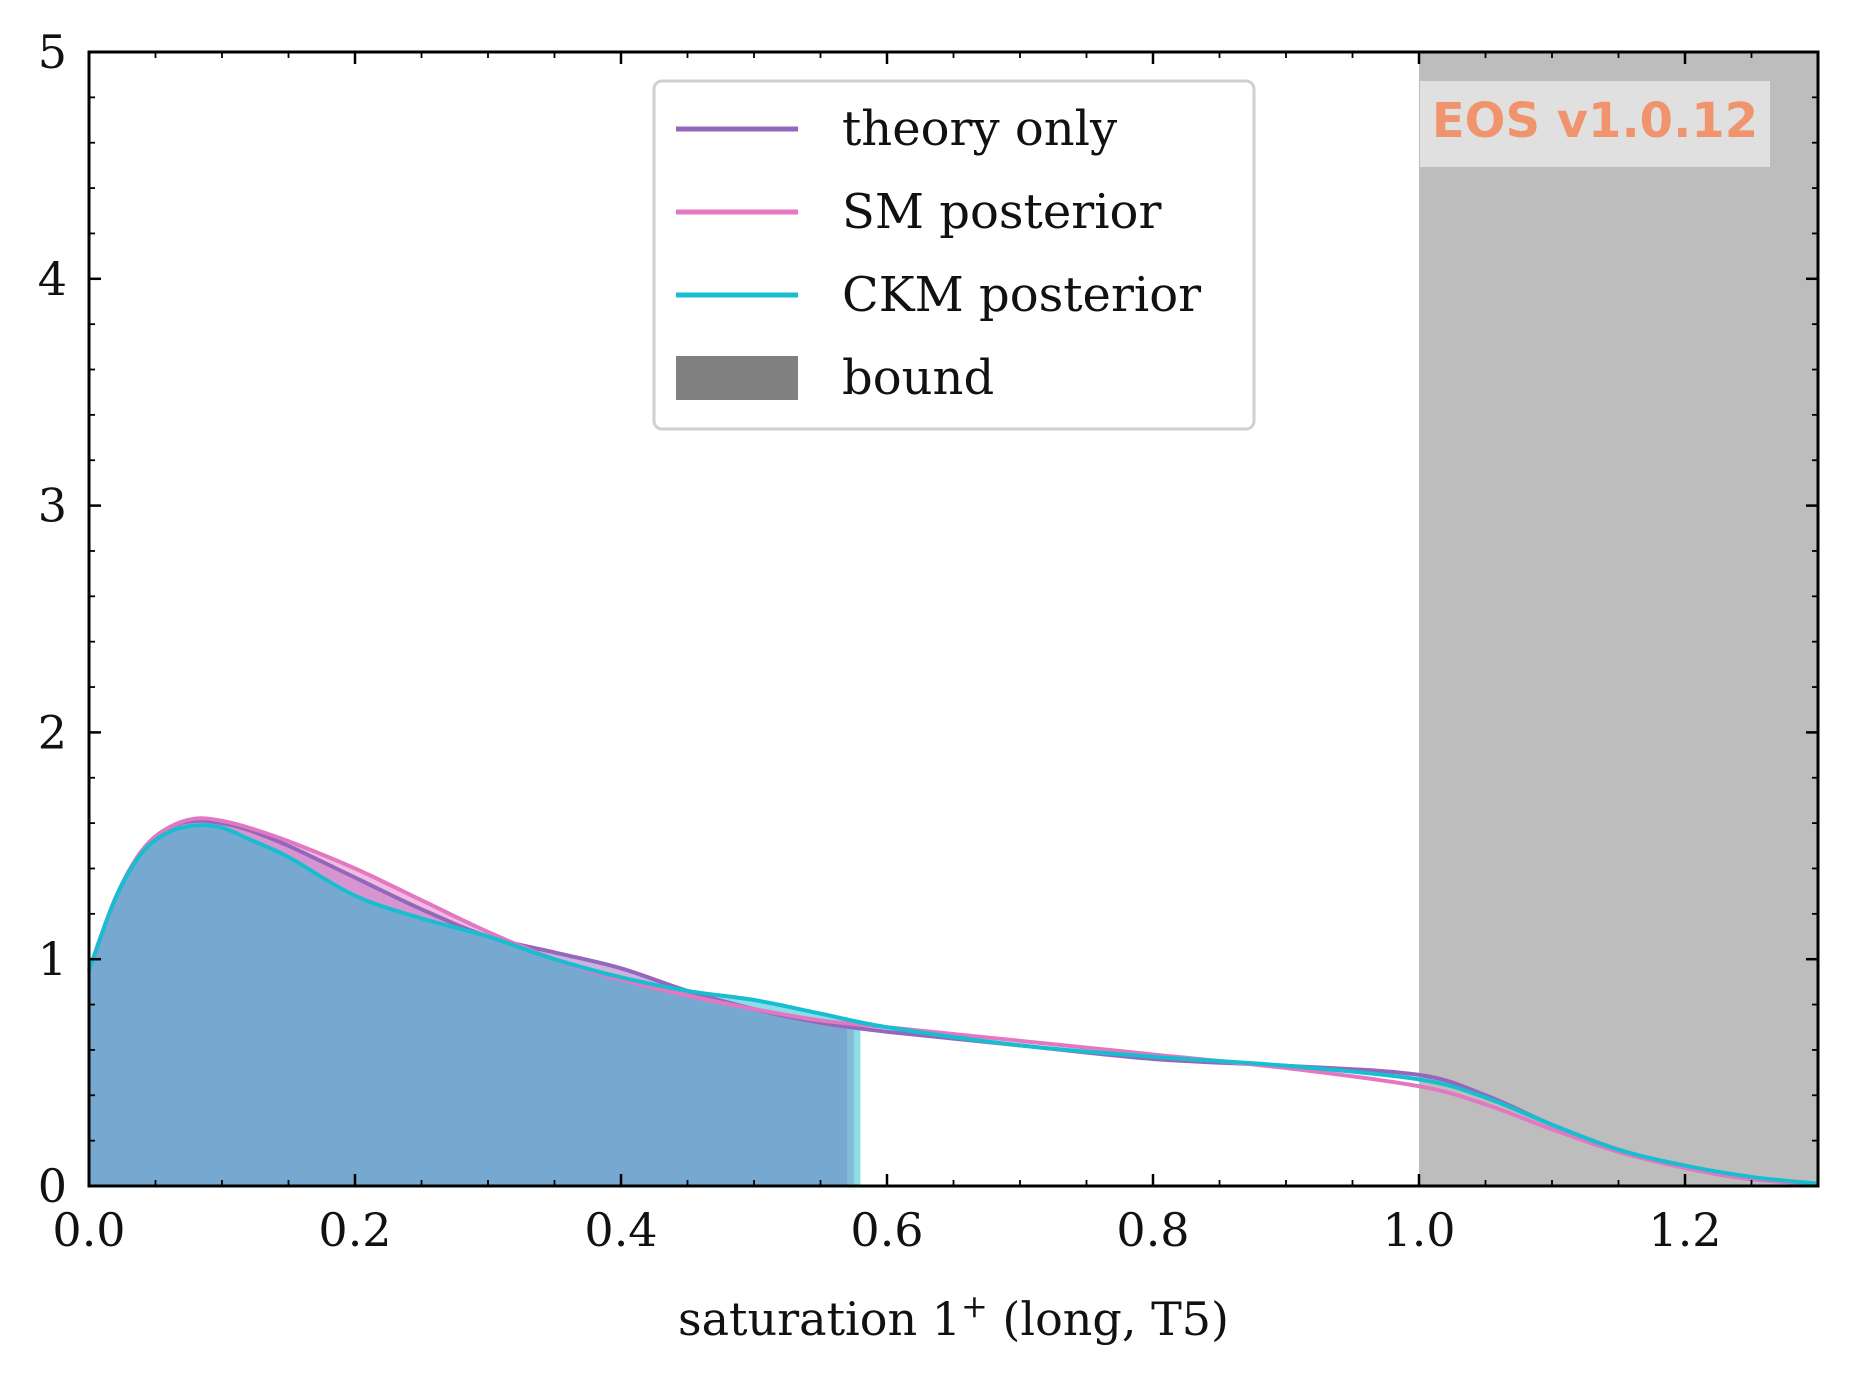  Describe the element at coordinates (1595, 121) in the screenshot. I see `watermark-text: EOS v1.0.12` at that location.